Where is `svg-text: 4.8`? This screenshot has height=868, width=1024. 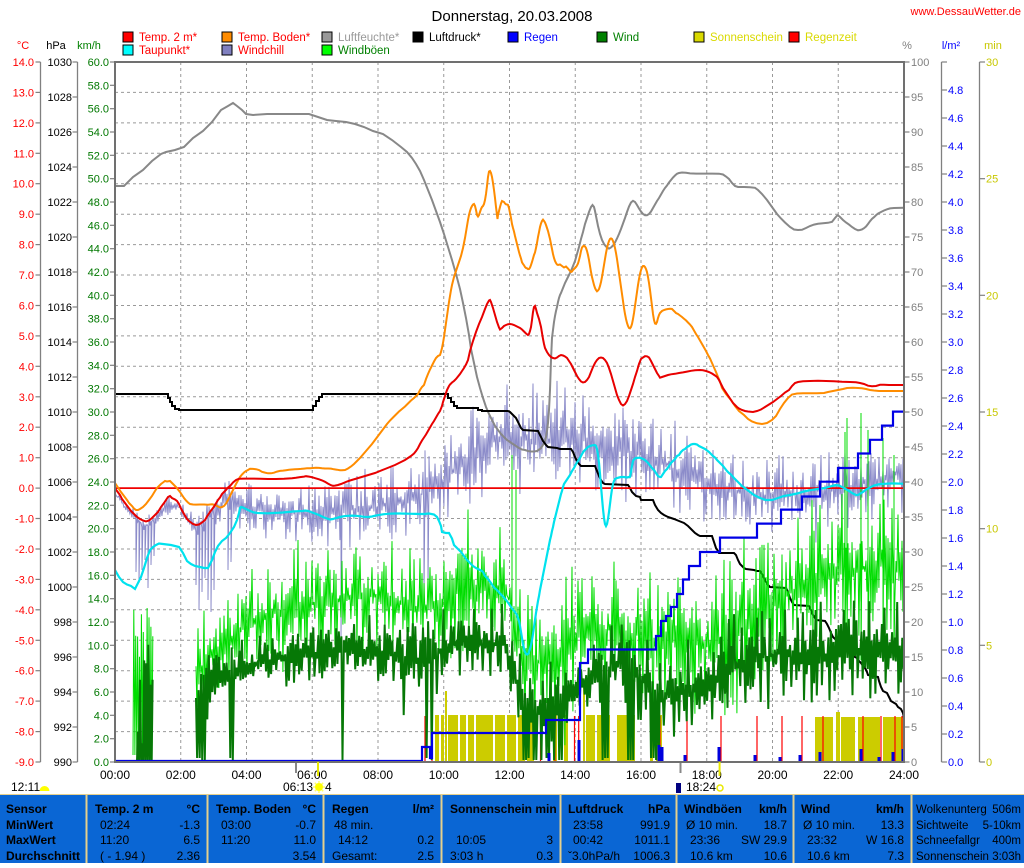 svg-text: 4.8 is located at coordinates (955, 91).